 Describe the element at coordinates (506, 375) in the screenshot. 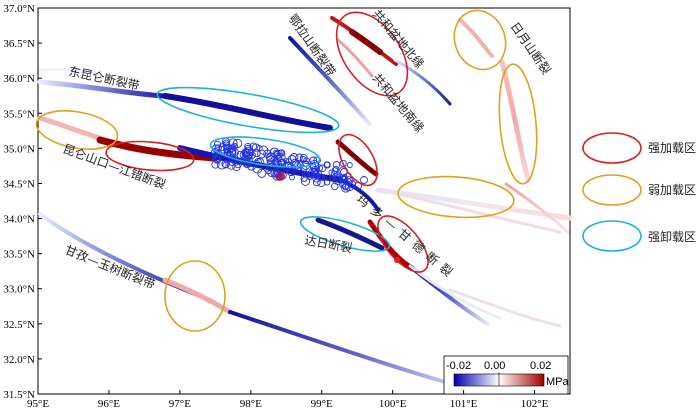

I see `colorbar: -0.02 0.00 0.02 MPa` at that location.